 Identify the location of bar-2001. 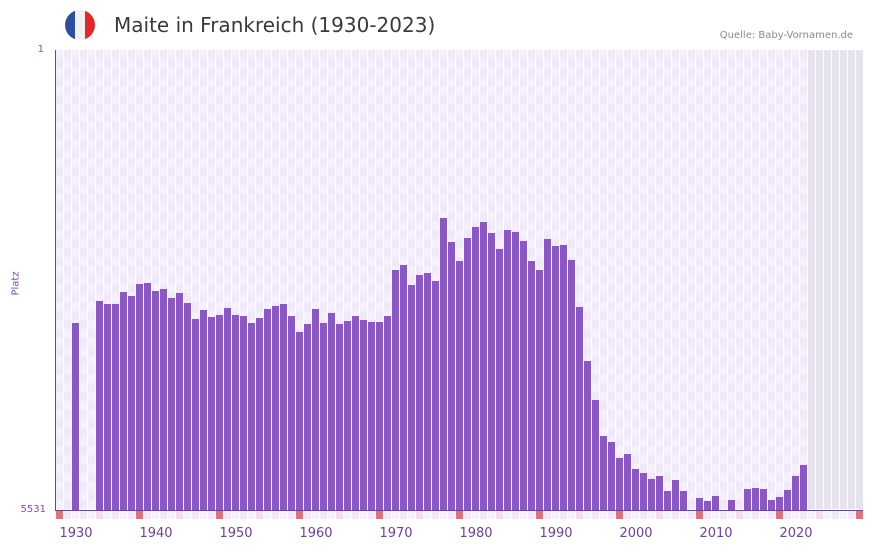
(643, 491).